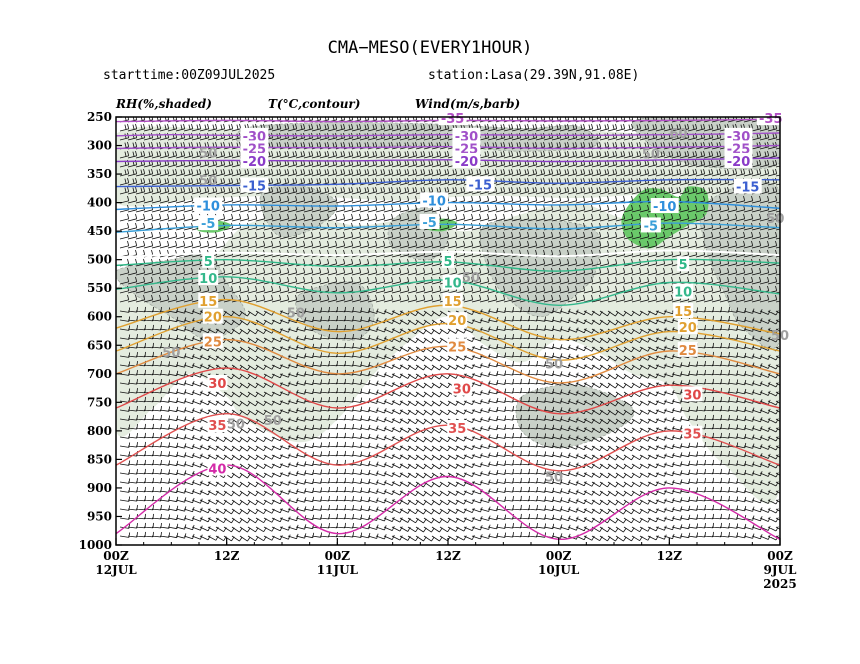  I want to click on rh-label-8: 50, so click(171, 353).